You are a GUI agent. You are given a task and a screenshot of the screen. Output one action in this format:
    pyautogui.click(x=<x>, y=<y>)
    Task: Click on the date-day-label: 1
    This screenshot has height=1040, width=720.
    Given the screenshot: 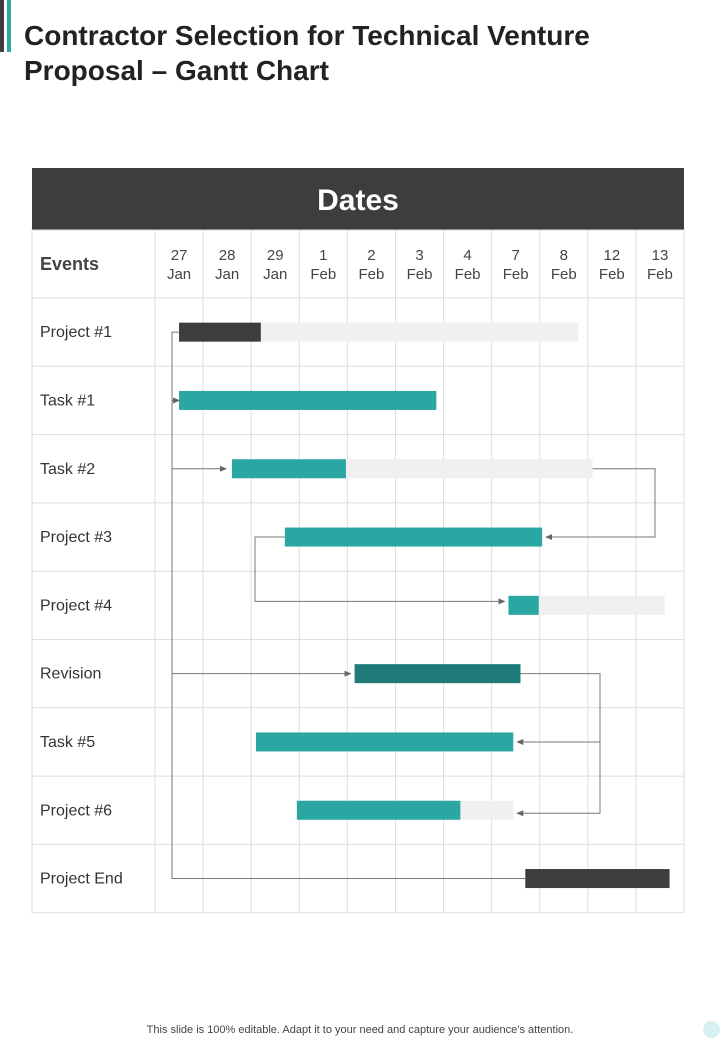 What is the action you would take?
    pyautogui.click(x=323, y=255)
    